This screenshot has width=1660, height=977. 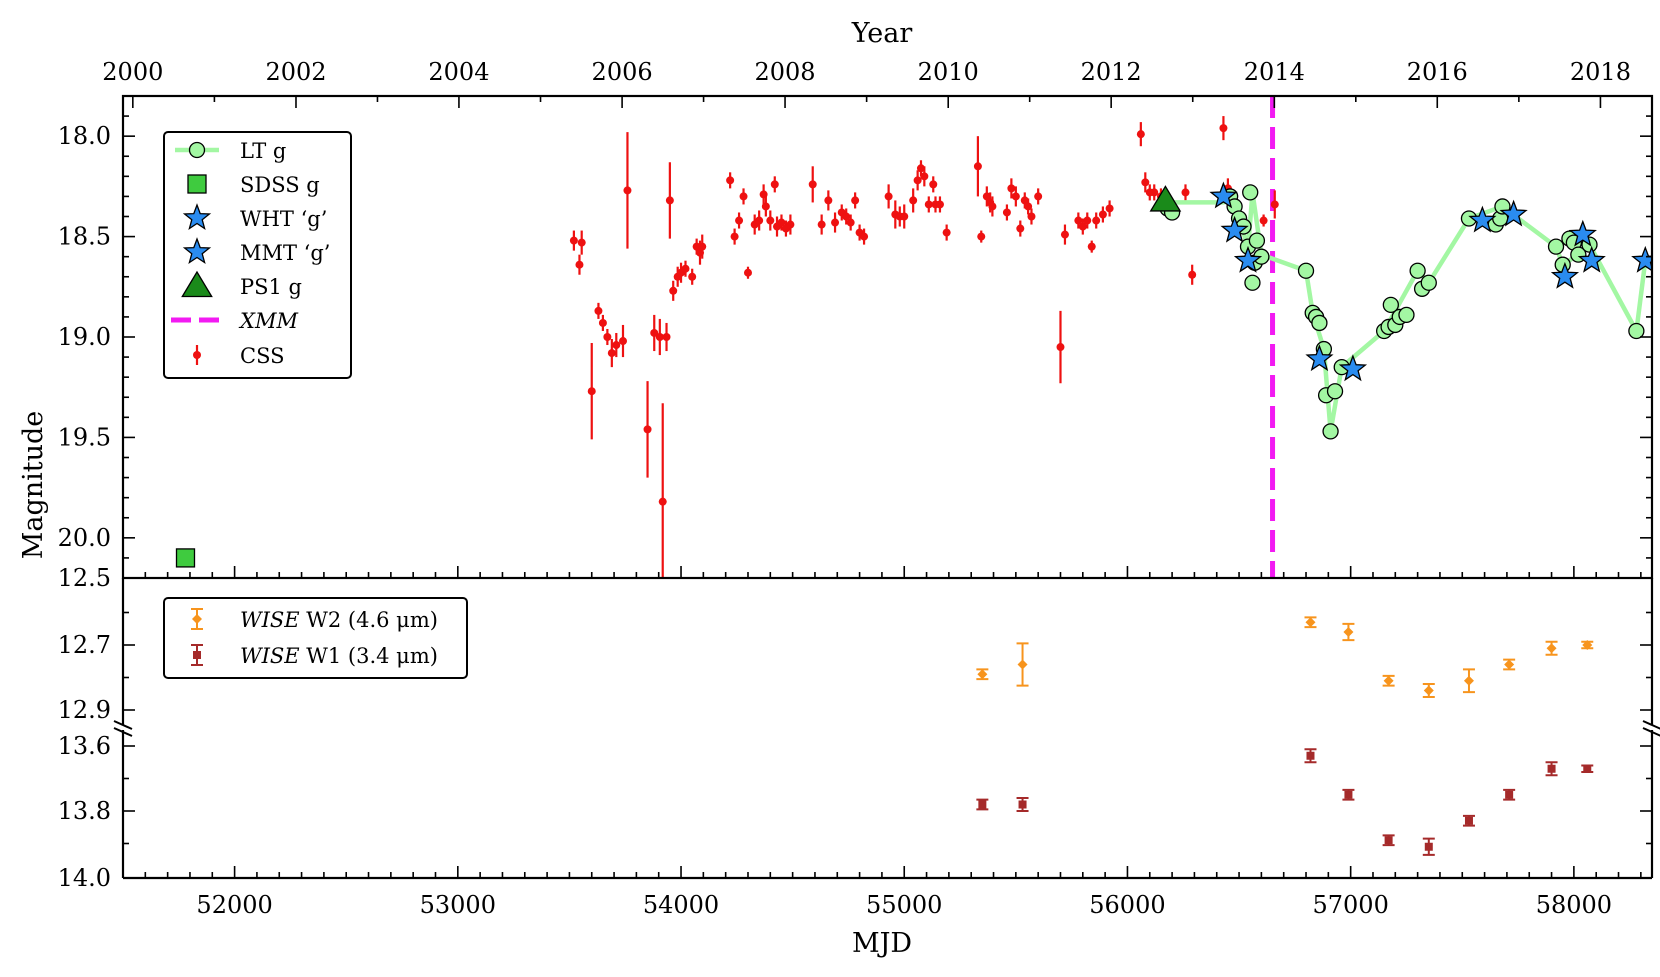 I want to click on year-tick-label: 2008, so click(x=785, y=72).